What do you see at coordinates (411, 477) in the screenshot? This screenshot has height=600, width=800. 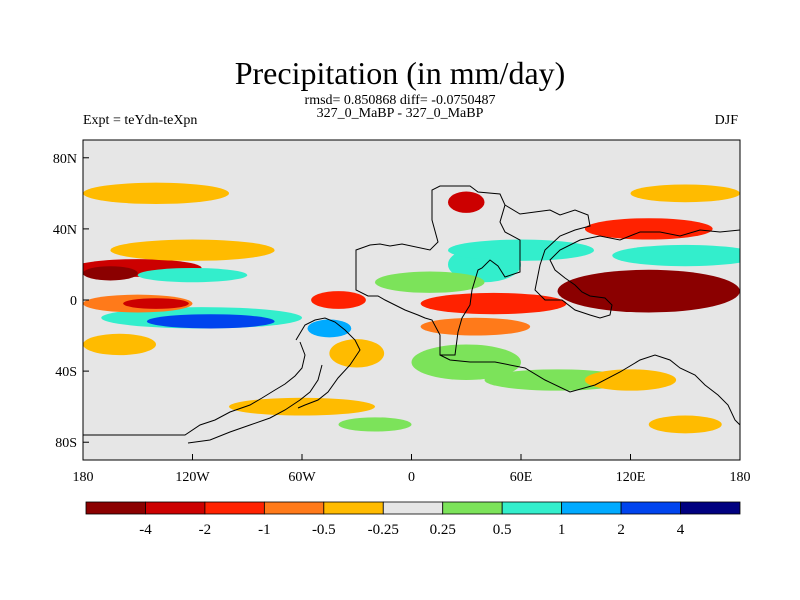 I see `x-tick-label: 0` at bounding box center [411, 477].